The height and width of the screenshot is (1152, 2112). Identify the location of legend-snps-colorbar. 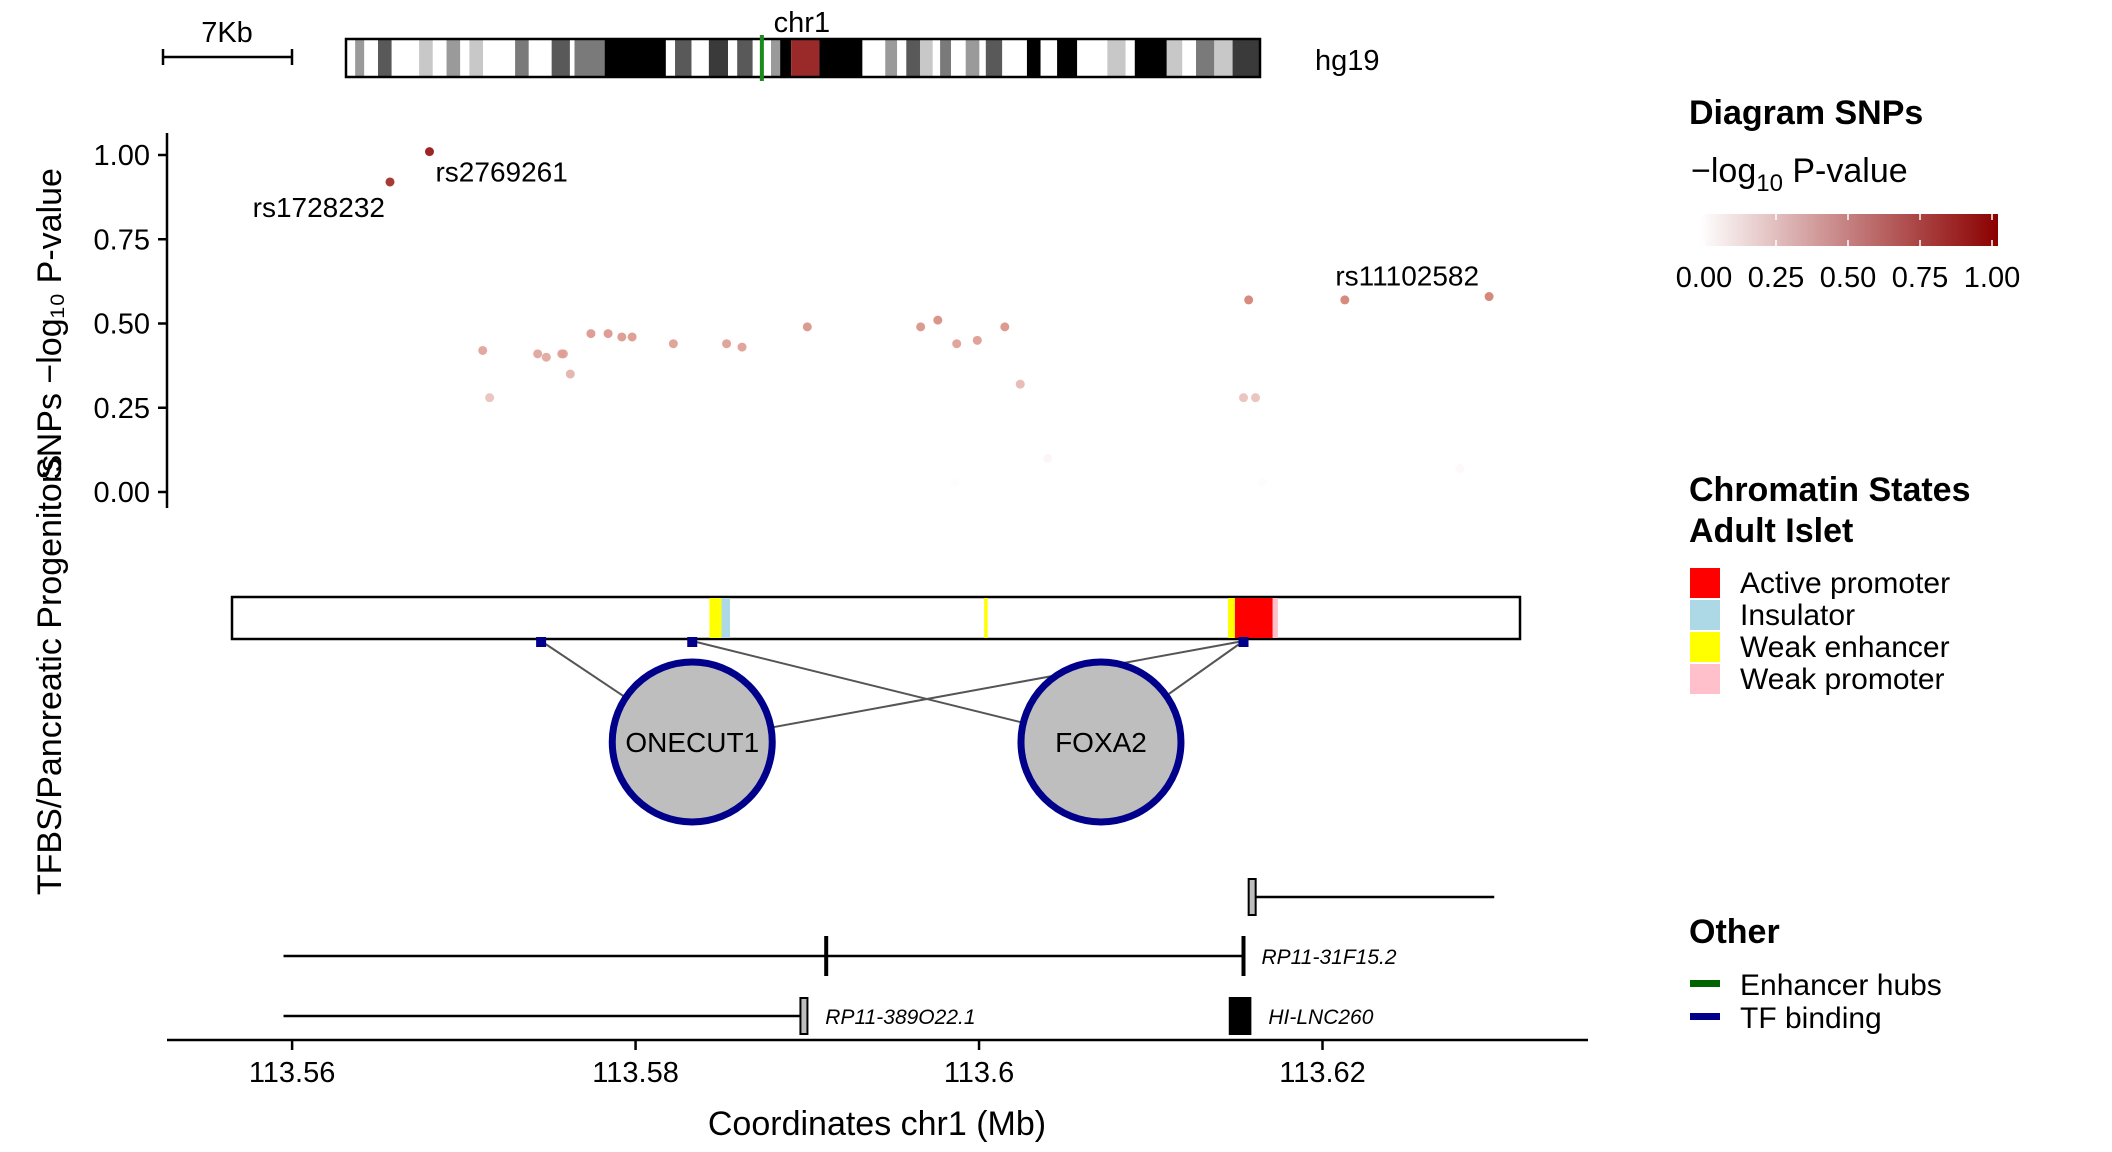
(1849, 230).